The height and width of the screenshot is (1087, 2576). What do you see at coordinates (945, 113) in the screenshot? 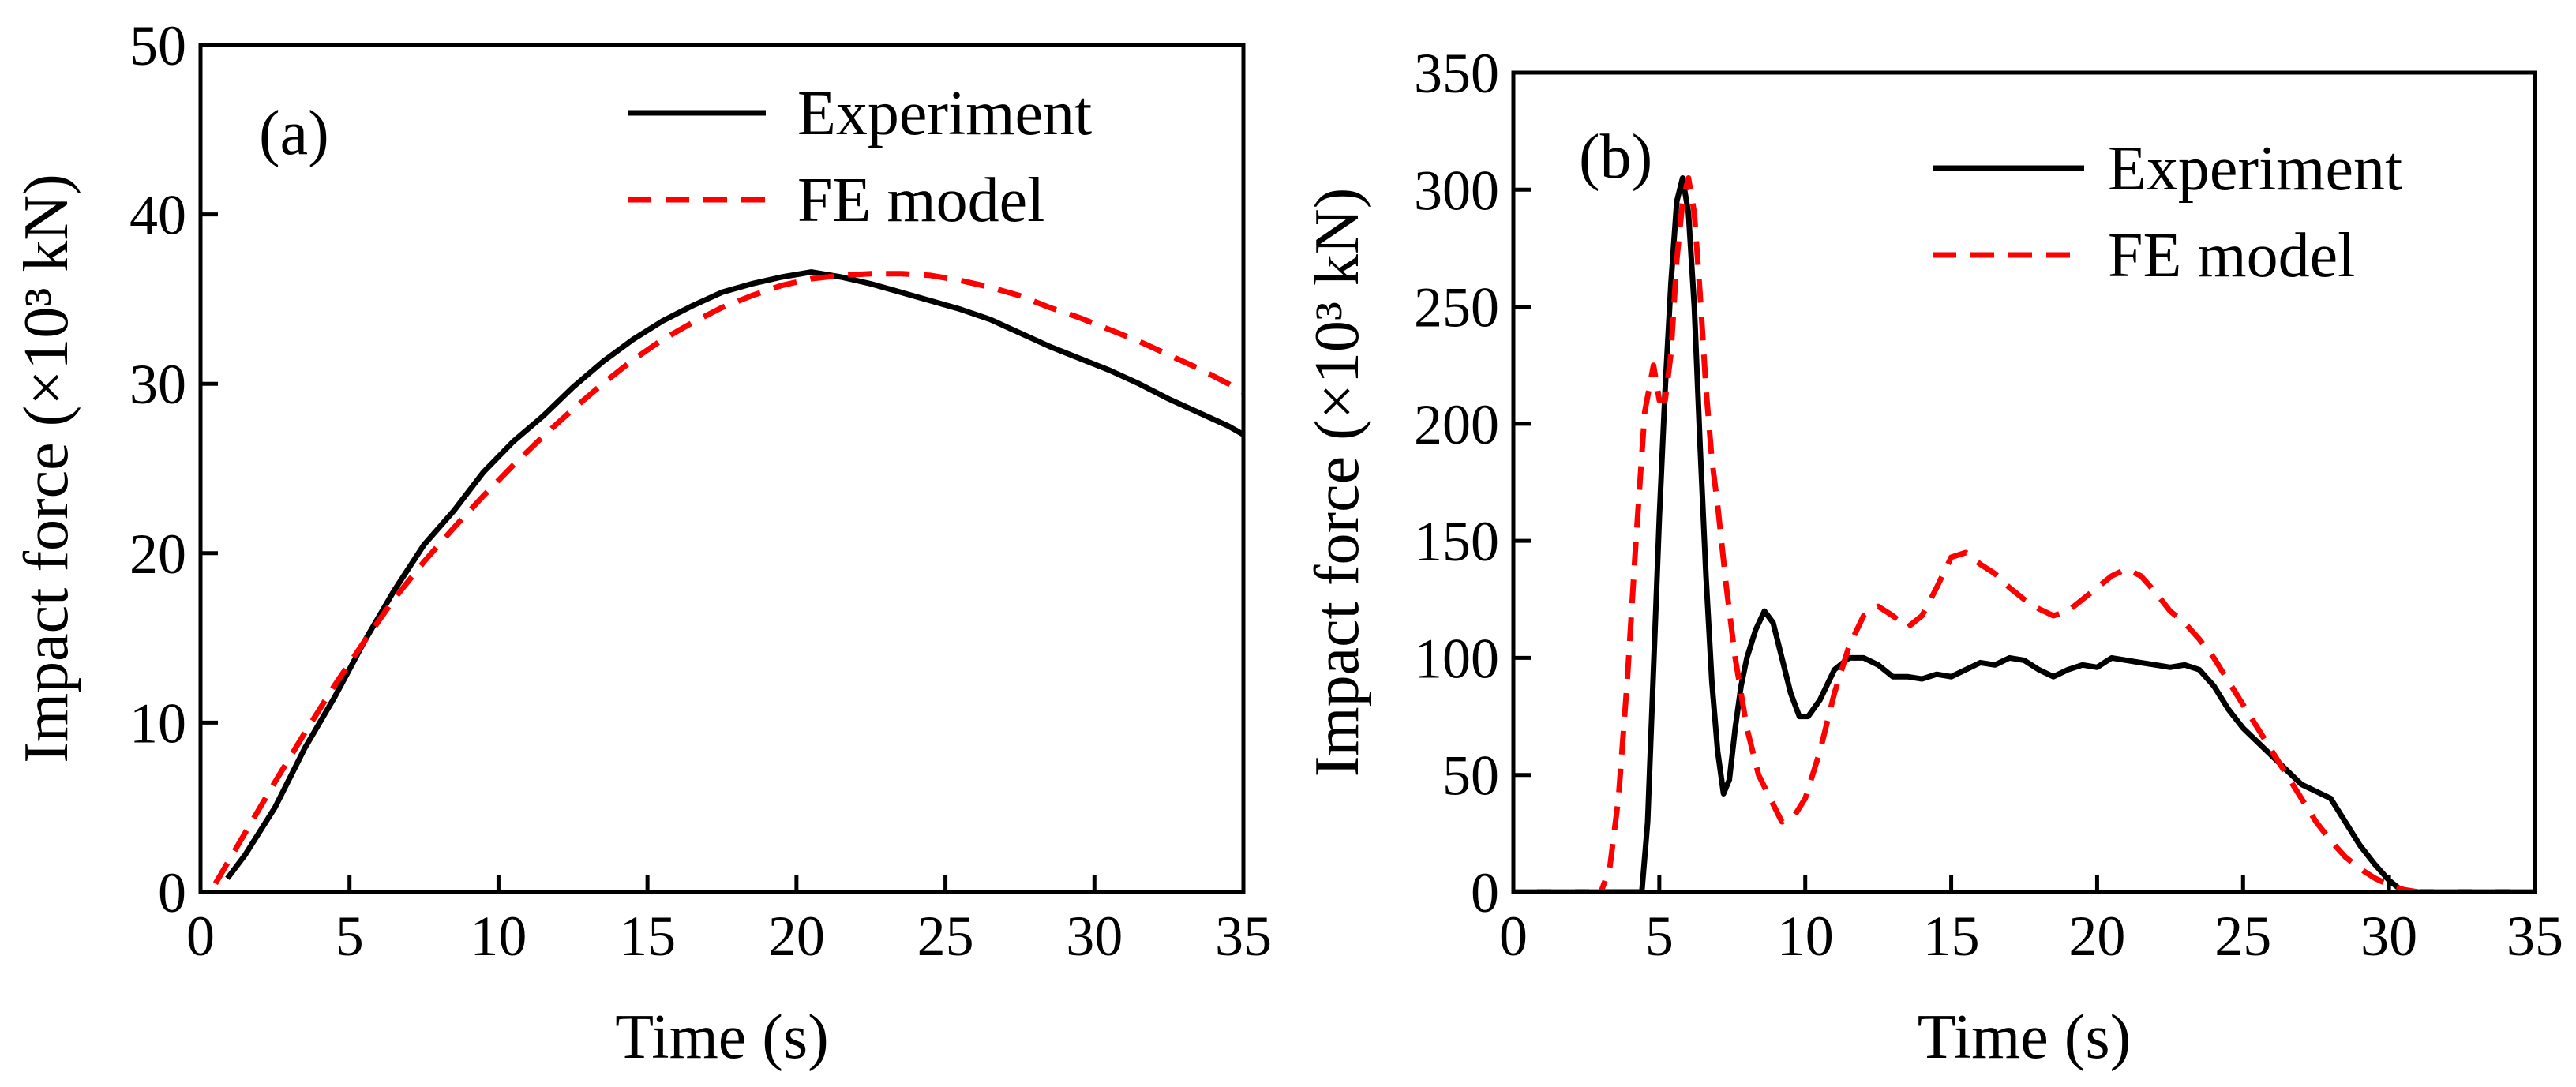
I see `panel-a-legend-label-experiment: Experiment` at bounding box center [945, 113].